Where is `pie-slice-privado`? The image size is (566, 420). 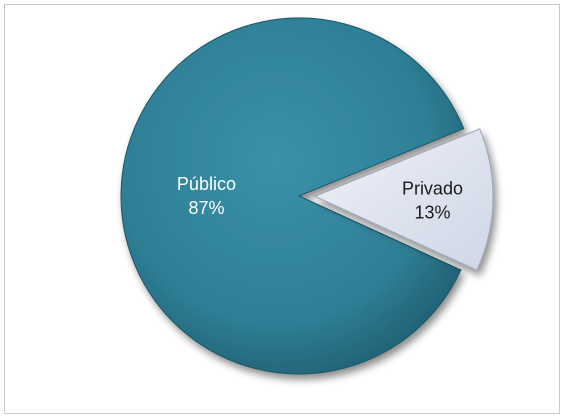
pie-slice-privado is located at coordinates (403, 199).